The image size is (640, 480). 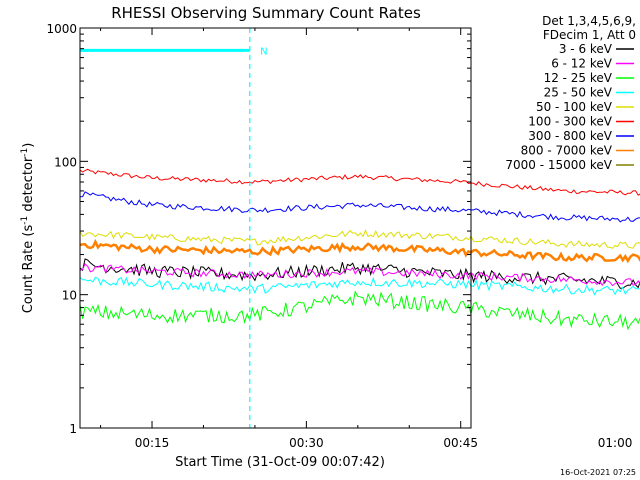 I want to click on legend-entry-label: 25 - 50 keV, so click(x=578, y=93).